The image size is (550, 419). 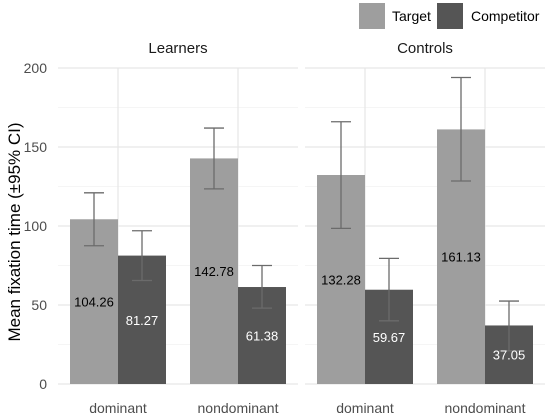 What do you see at coordinates (341, 279) in the screenshot?
I see `data-label: 132.28` at bounding box center [341, 279].